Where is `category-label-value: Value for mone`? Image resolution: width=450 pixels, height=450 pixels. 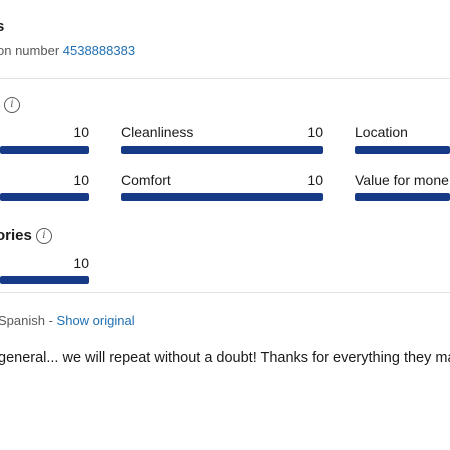
category-label-value: Value for mone is located at coordinates (402, 180).